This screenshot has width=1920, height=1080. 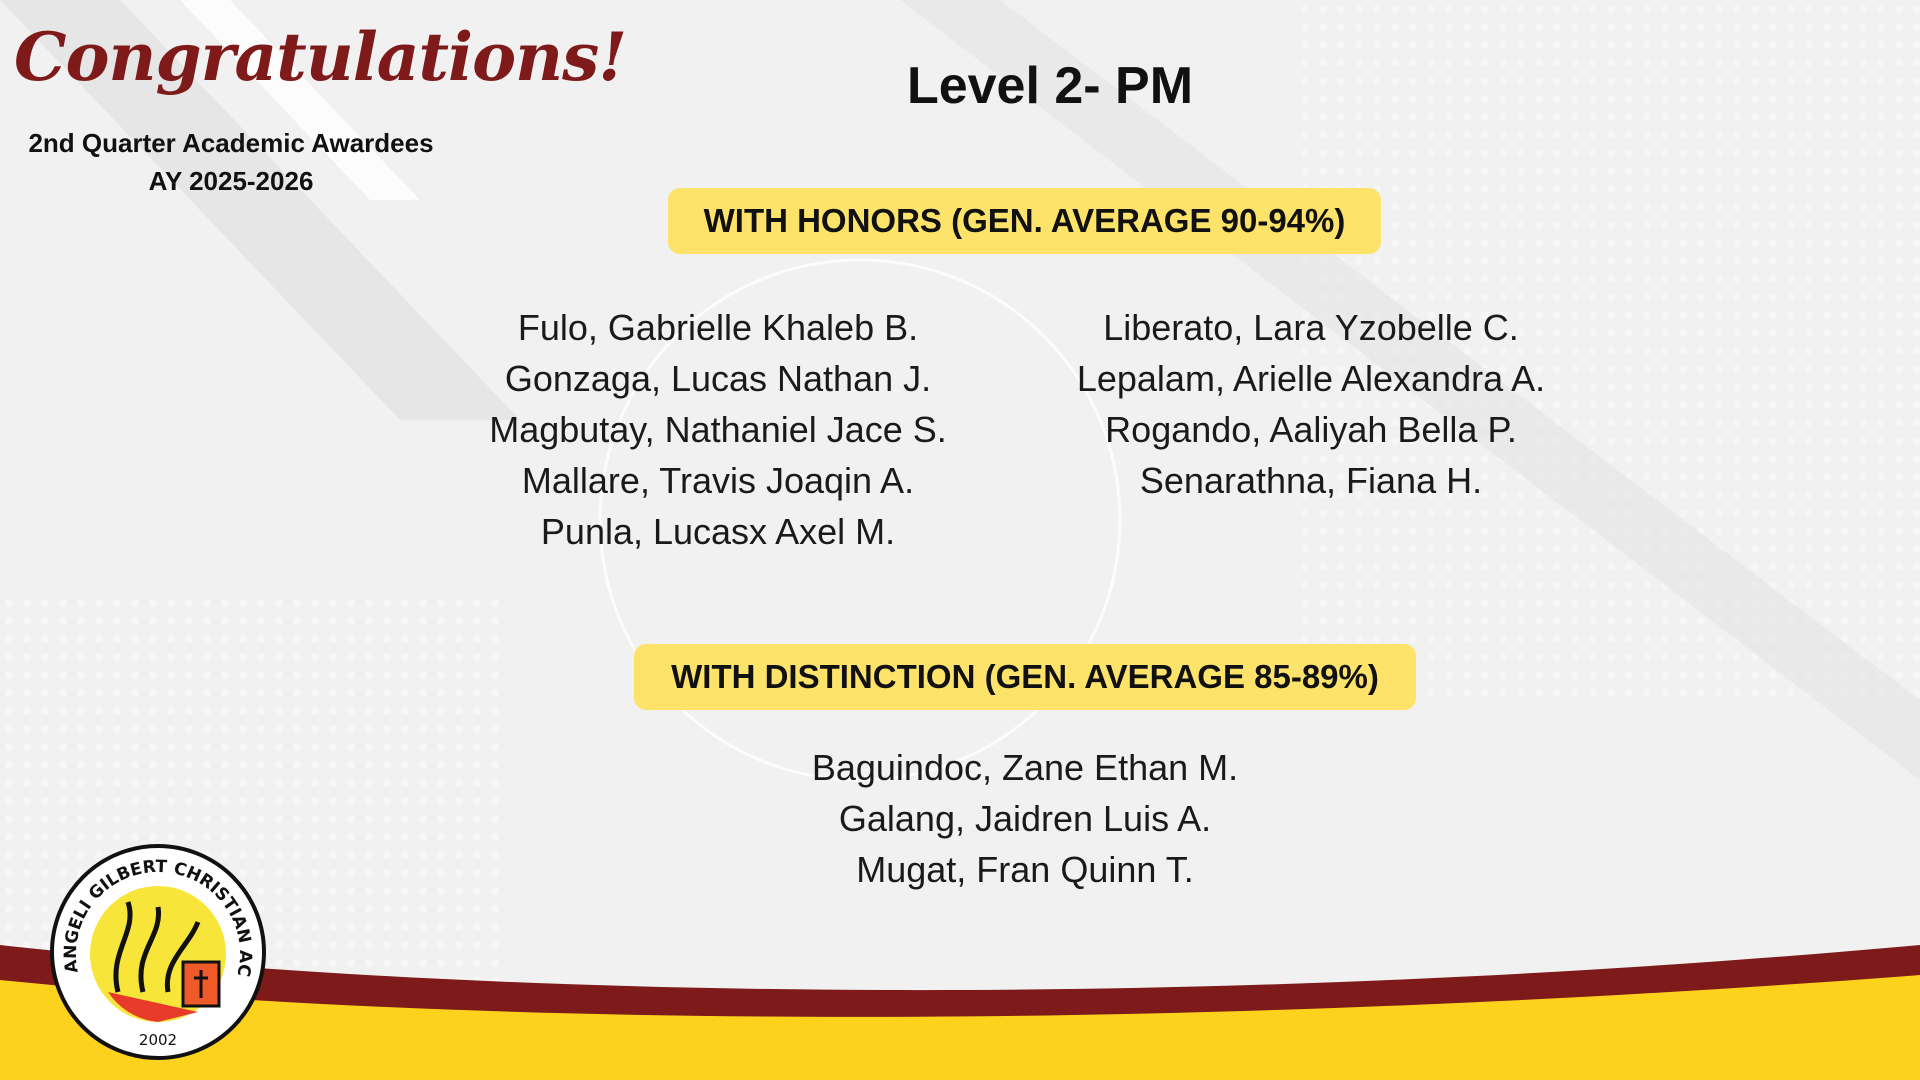 I want to click on list-item: Fulo, Gabrielle Khaleb B., so click(x=718, y=327).